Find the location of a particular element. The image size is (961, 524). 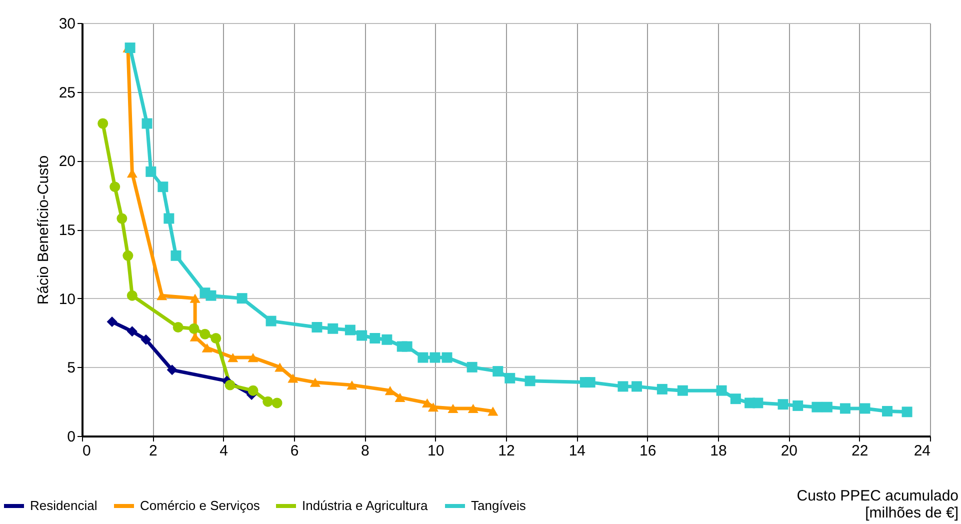

x-tick-label: 16 is located at coordinates (647, 451).